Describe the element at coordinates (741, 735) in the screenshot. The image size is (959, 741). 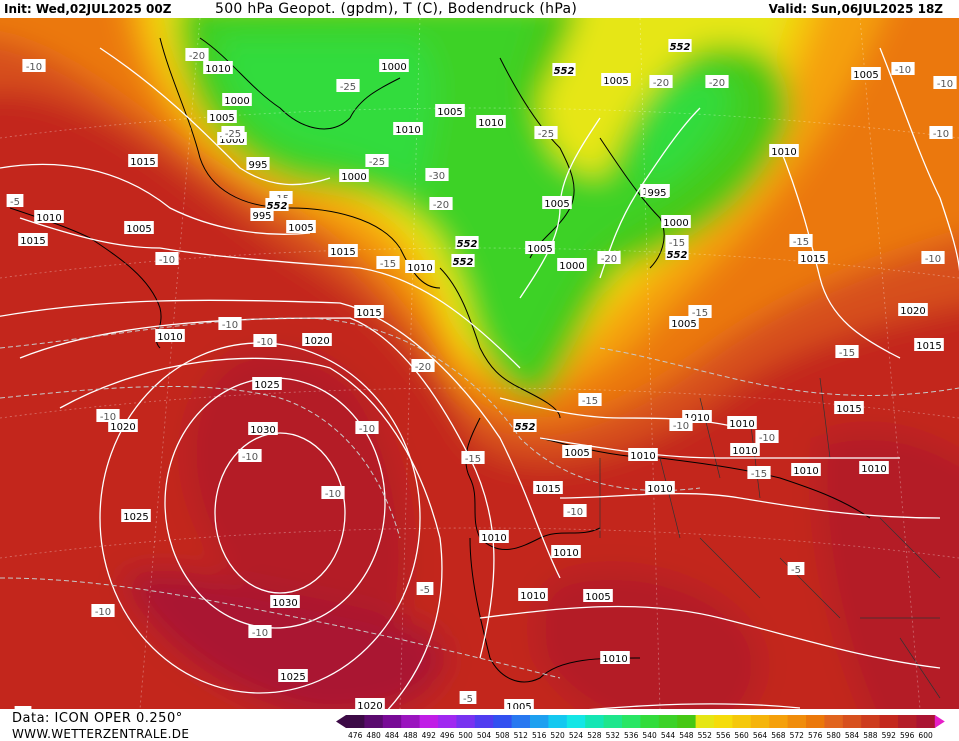
I see `legend-tick-label: 560` at that location.